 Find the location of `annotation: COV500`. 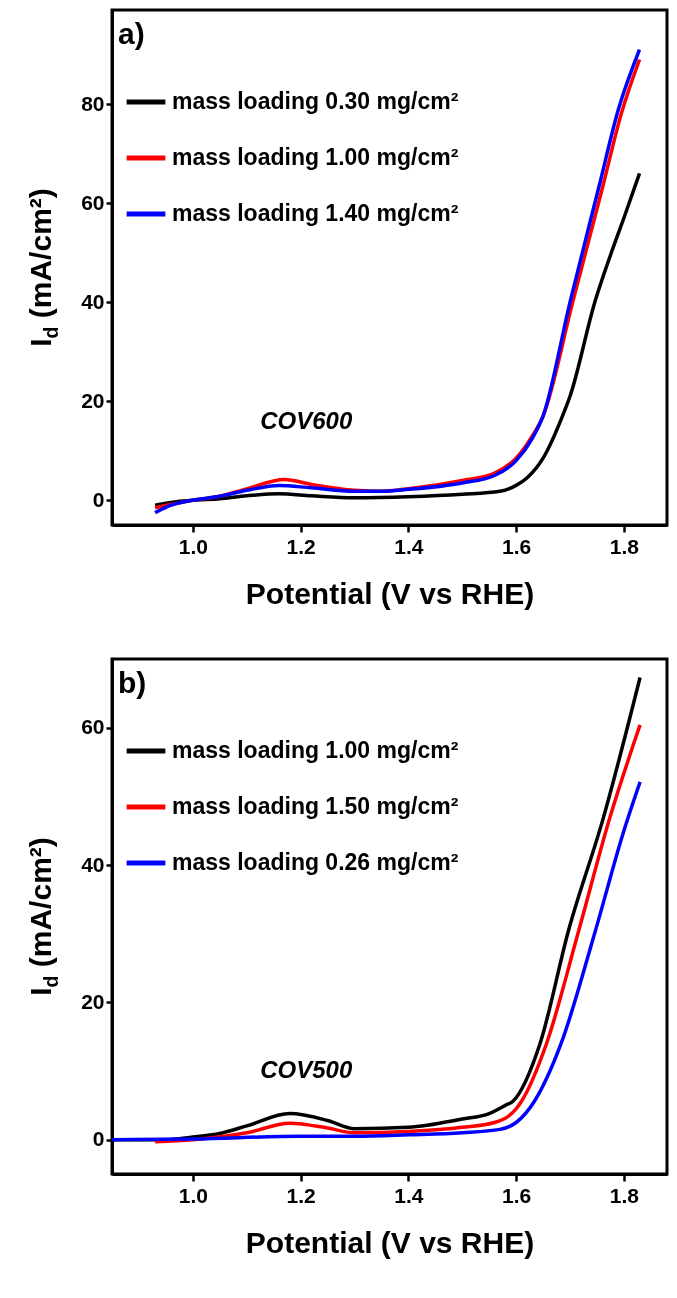

annotation: COV500 is located at coordinates (306, 1069).